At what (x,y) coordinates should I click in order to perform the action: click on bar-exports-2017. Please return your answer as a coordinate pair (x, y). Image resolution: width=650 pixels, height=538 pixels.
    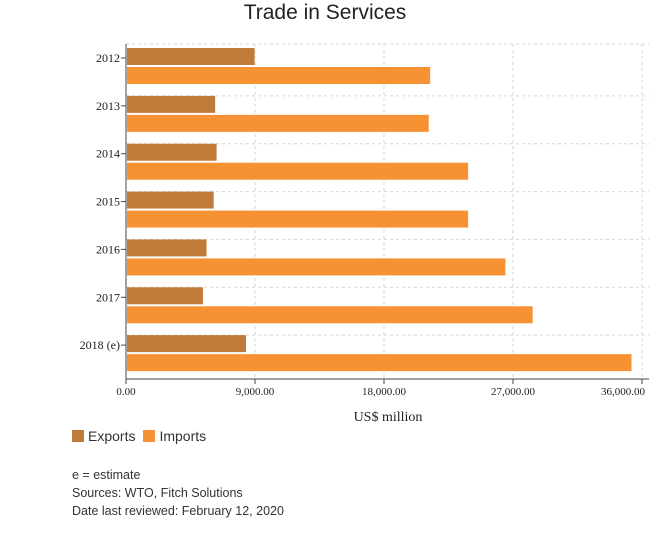
    Looking at the image, I should click on (165, 296).